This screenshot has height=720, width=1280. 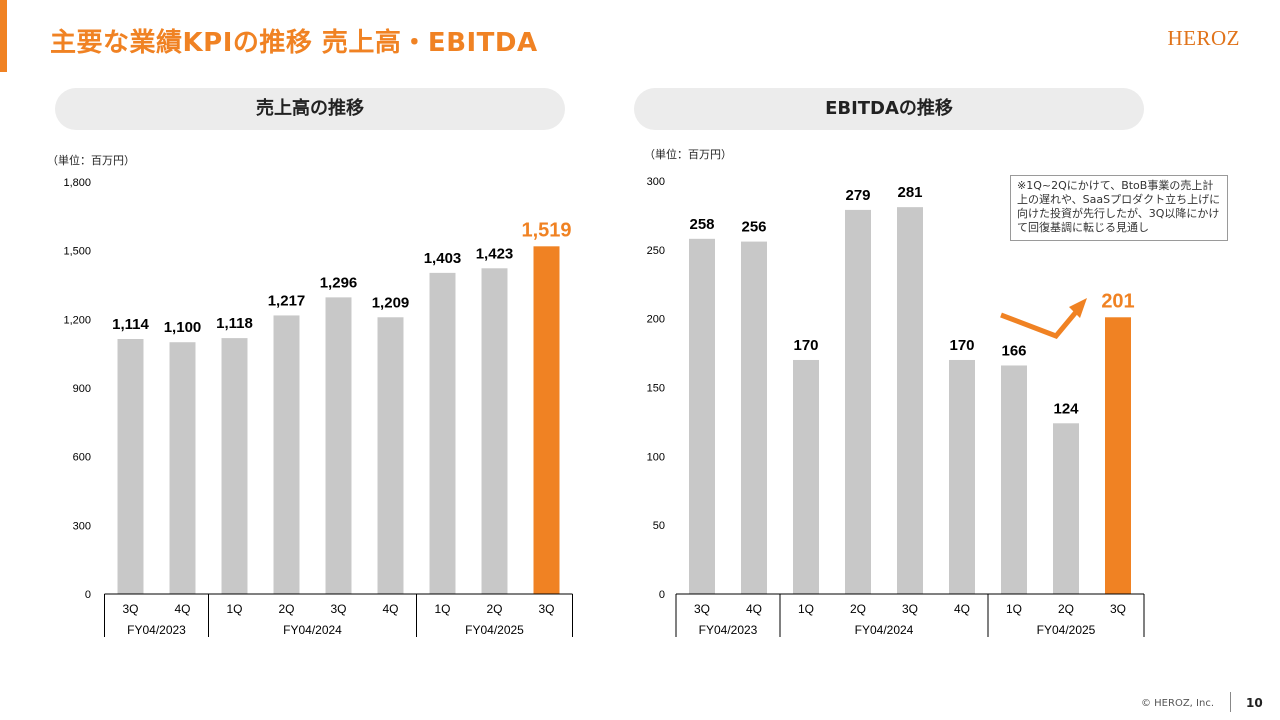 What do you see at coordinates (889, 109) in the screenshot?
I see `ebitda-section-title: EBITDAの推移` at bounding box center [889, 109].